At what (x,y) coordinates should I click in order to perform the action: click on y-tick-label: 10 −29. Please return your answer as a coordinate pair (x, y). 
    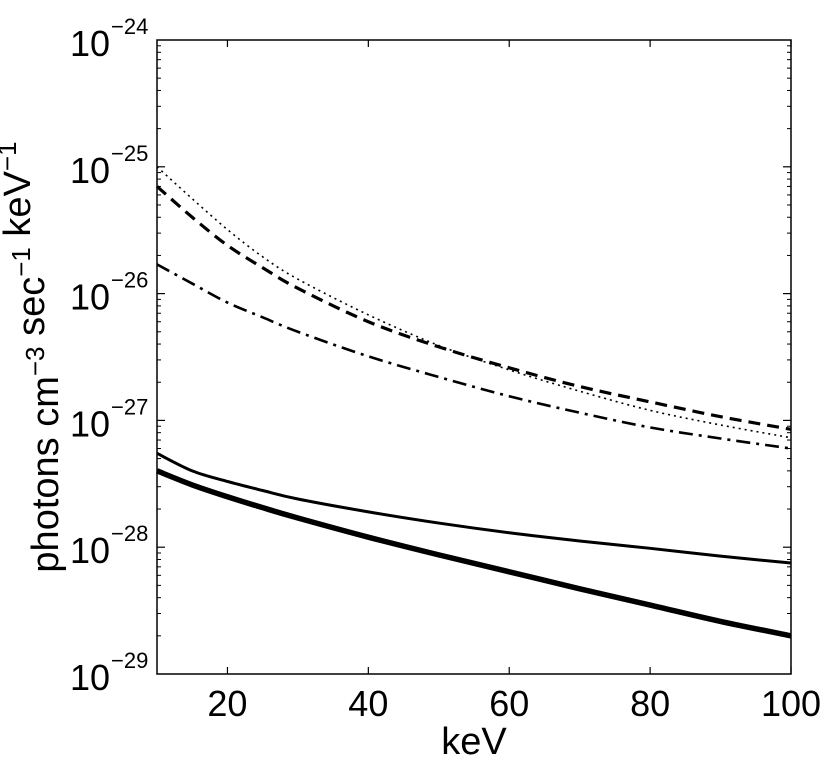
    Looking at the image, I should click on (109, 673).